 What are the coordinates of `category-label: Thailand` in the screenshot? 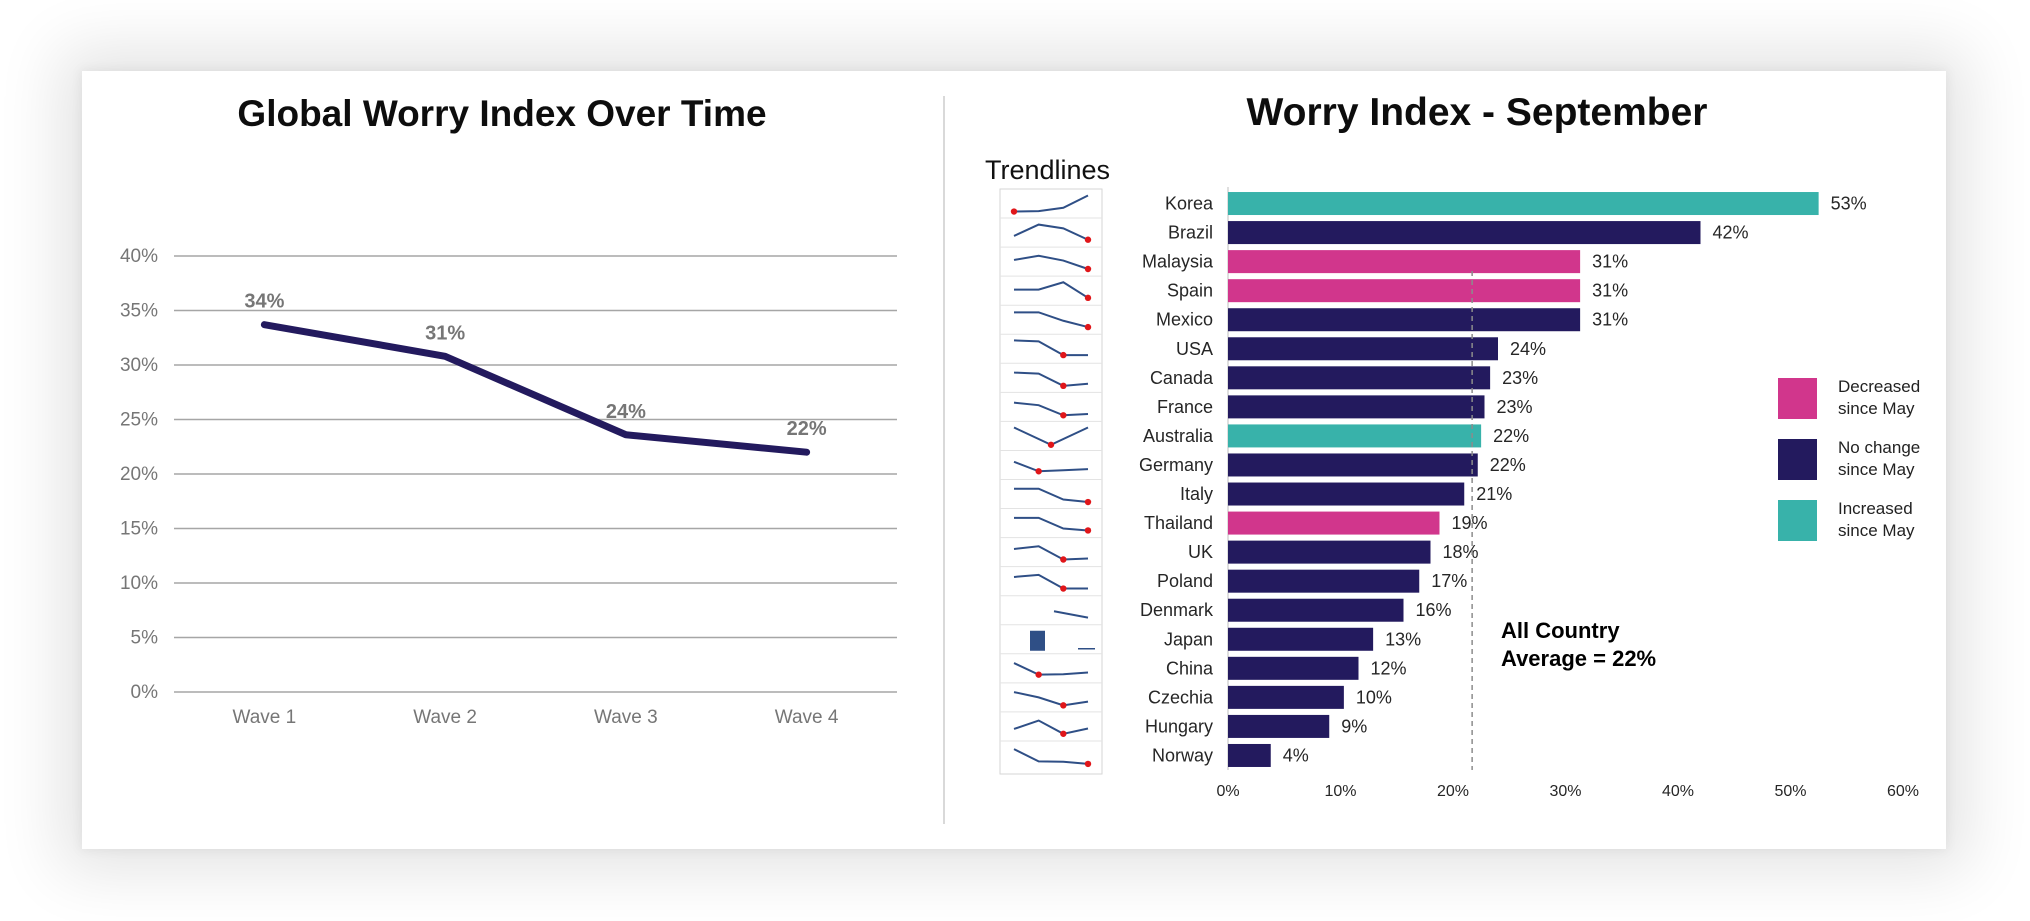 It's located at (1178, 523).